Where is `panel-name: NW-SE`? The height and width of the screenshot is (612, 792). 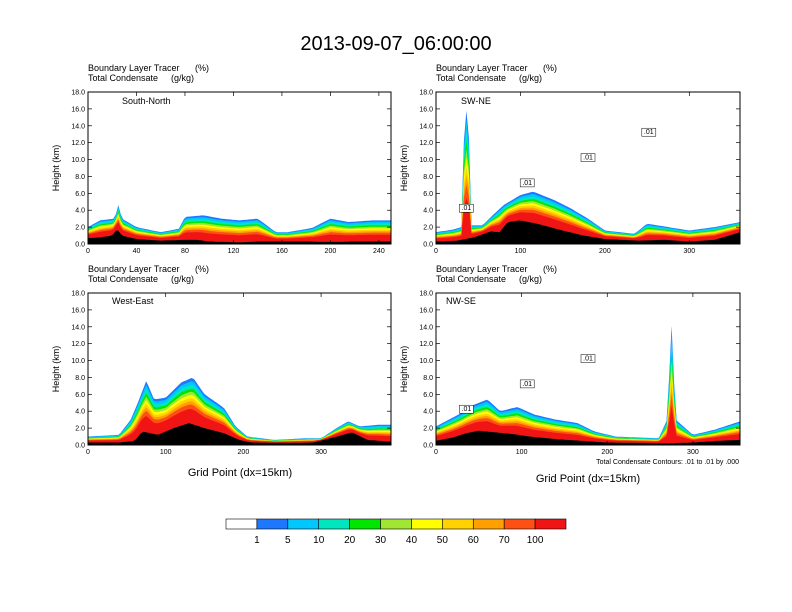
panel-name: NW-SE is located at coordinates (461, 301).